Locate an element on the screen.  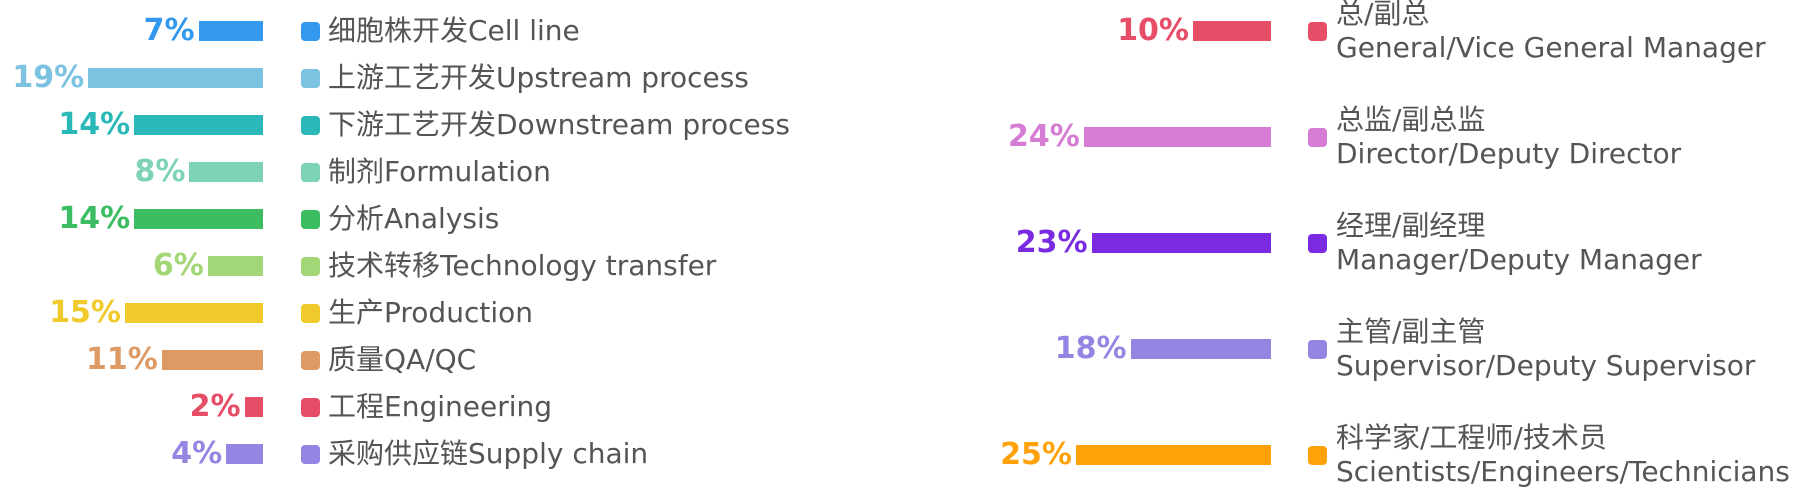
category-label: 总/副总 General/Vice General Manager is located at coordinates (1551, 32).